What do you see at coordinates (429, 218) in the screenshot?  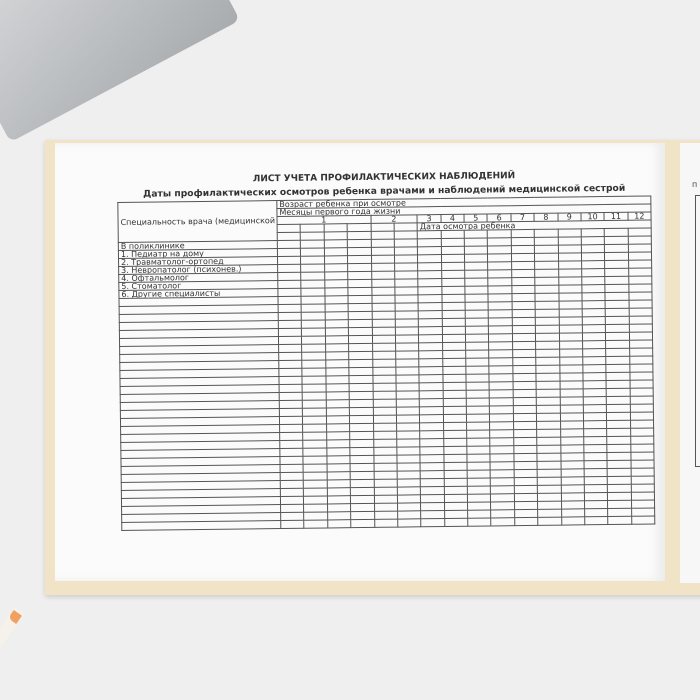 I see `month-label: 3` at bounding box center [429, 218].